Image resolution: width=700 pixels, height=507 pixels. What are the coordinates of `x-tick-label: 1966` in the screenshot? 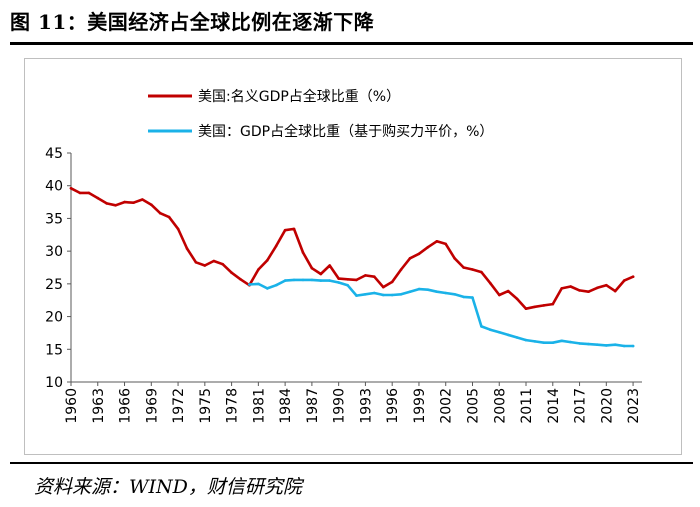 It's located at (126, 406).